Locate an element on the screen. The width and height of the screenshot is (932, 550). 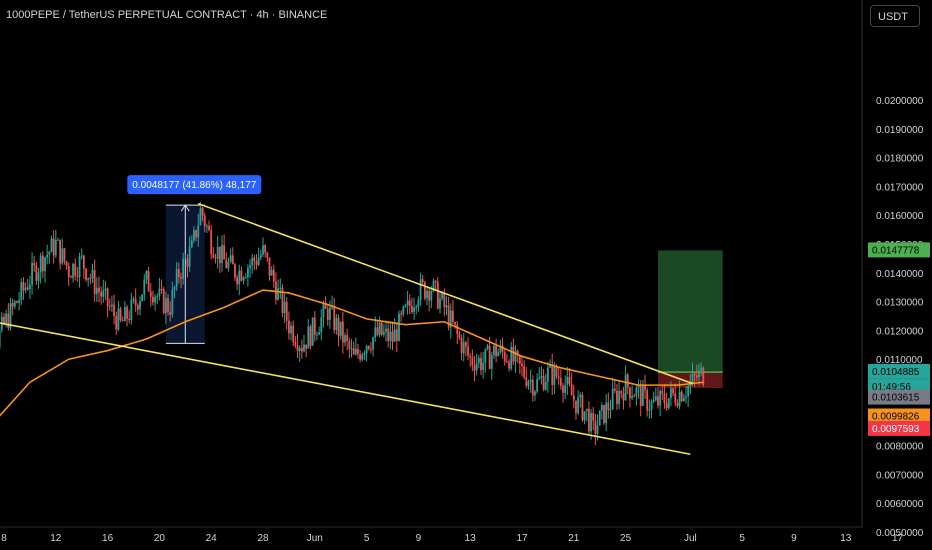
target-zone is located at coordinates (690, 311).